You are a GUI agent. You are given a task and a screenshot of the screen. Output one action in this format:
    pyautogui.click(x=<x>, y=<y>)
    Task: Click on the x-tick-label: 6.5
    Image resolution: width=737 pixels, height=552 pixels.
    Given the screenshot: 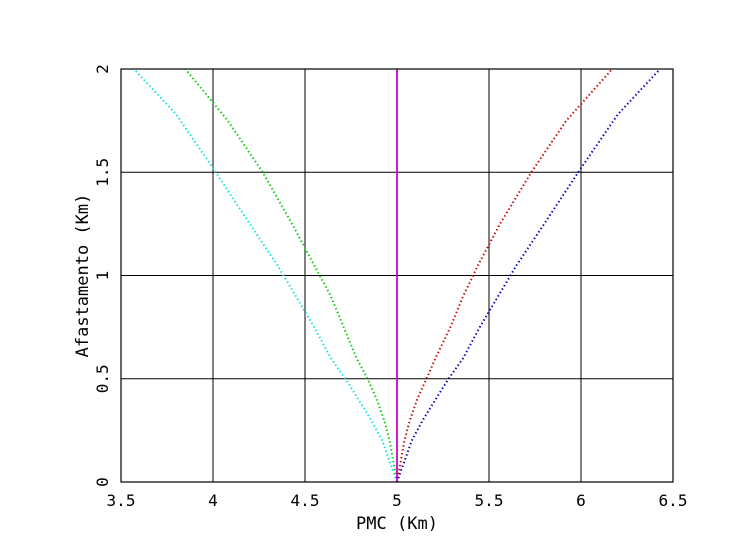 What is the action you would take?
    pyautogui.click(x=673, y=500)
    